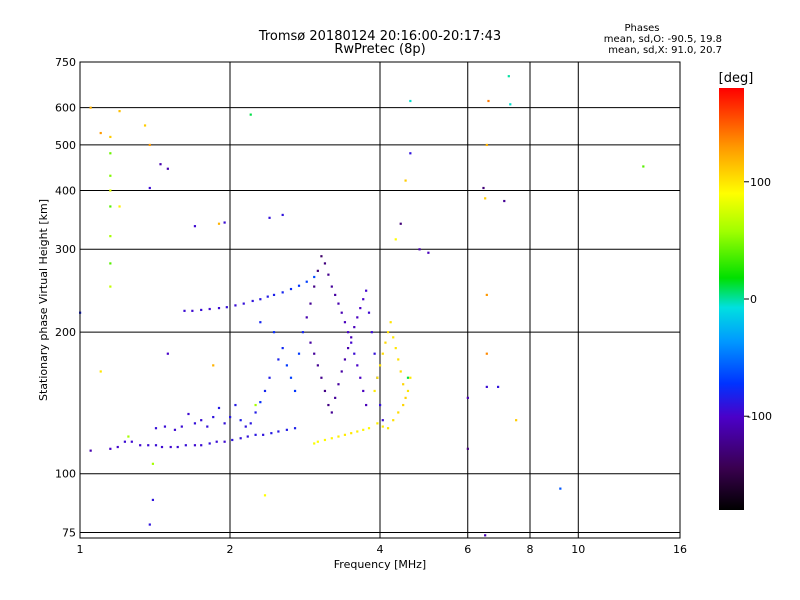 This screenshot has width=800, height=600. Describe the element at coordinates (753, 299) in the screenshot. I see `colorbar-tick-label: 0` at that location.